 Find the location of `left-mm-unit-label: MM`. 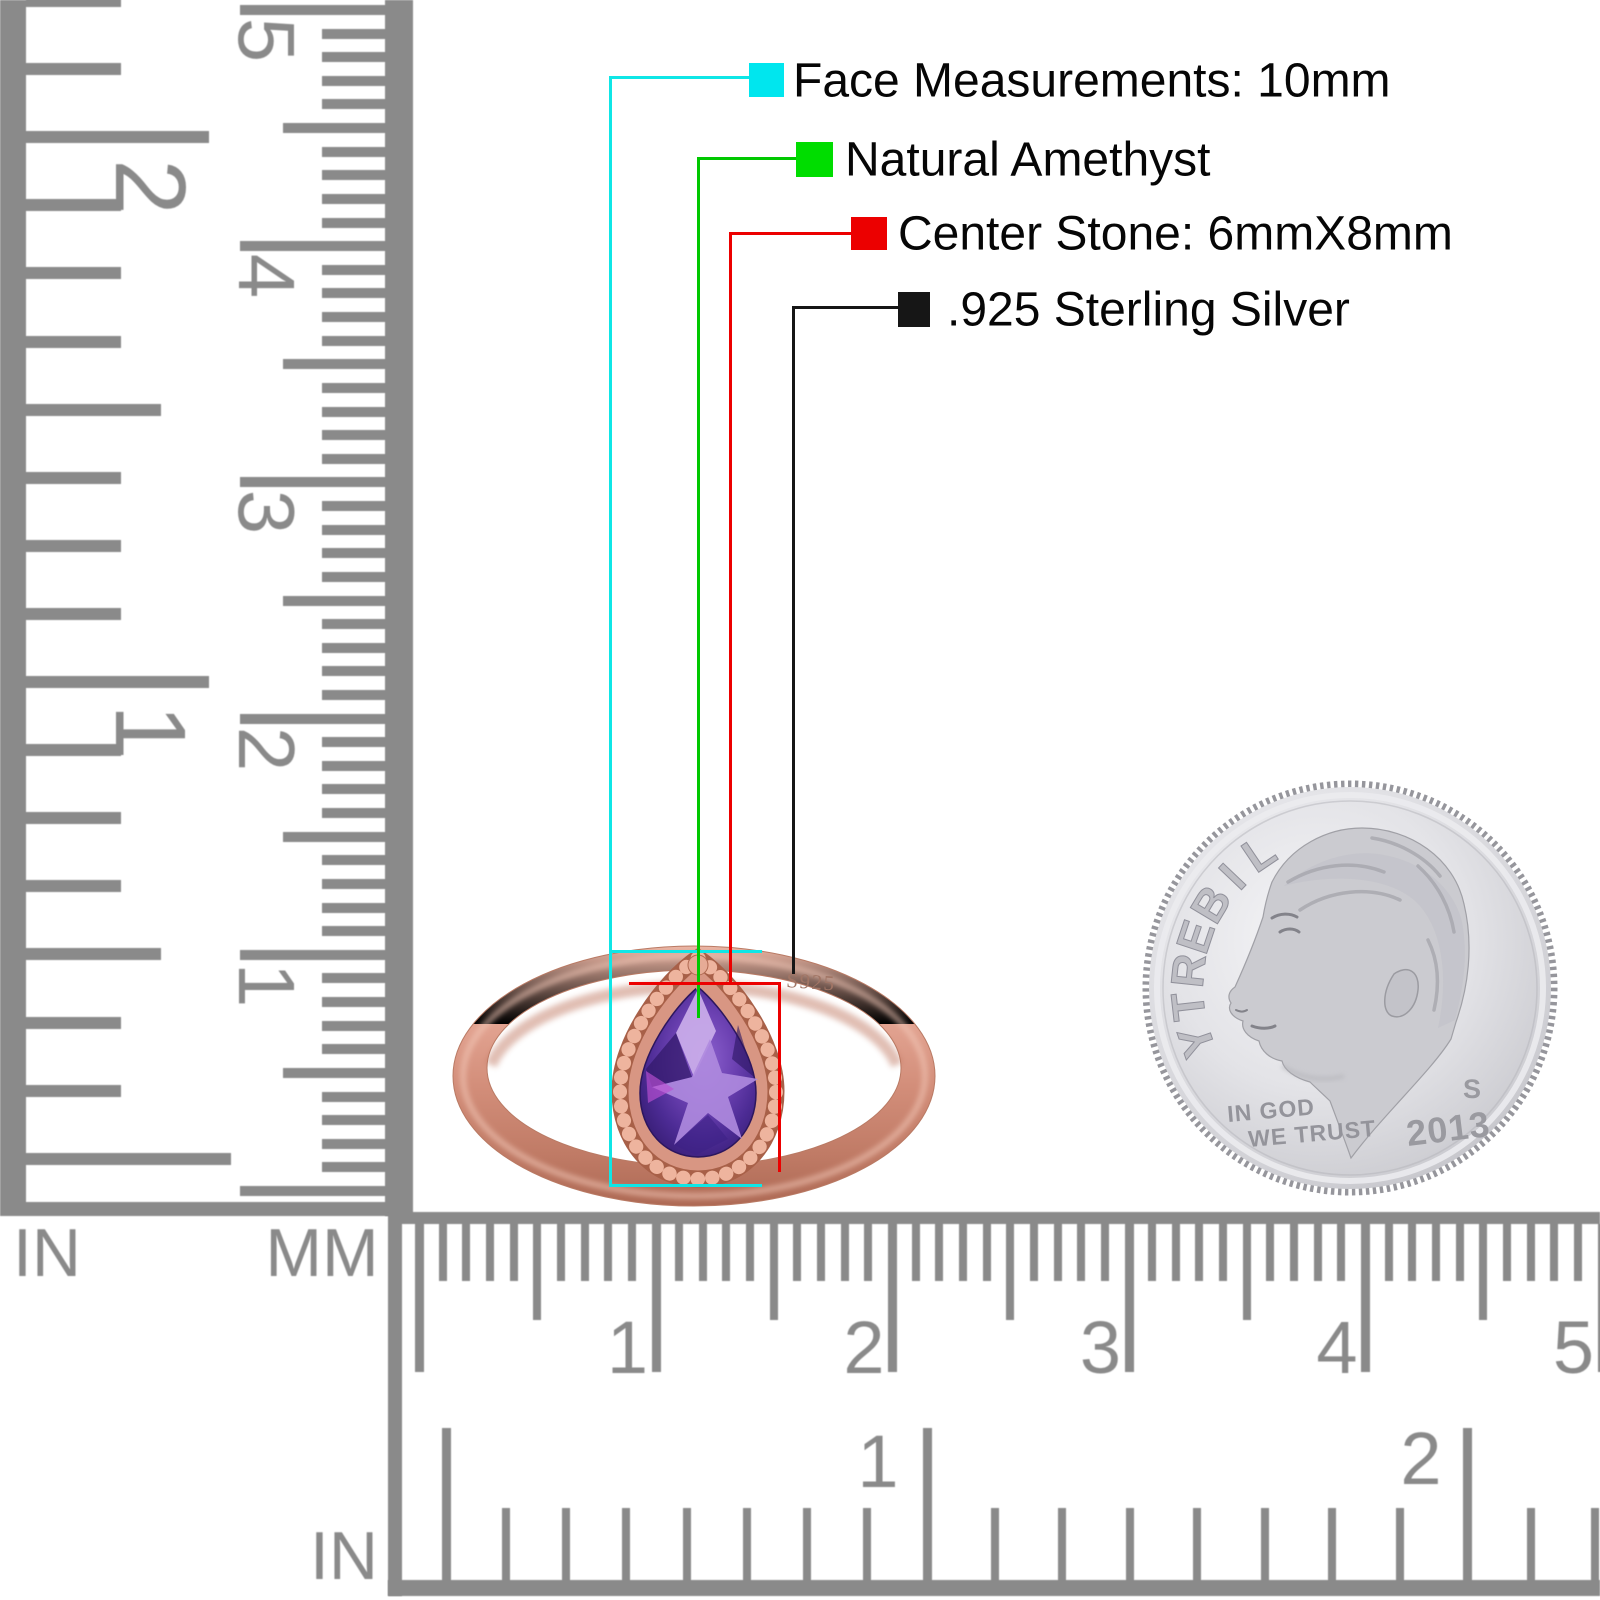

left-mm-unit-label: MM is located at coordinates (322, 1253).